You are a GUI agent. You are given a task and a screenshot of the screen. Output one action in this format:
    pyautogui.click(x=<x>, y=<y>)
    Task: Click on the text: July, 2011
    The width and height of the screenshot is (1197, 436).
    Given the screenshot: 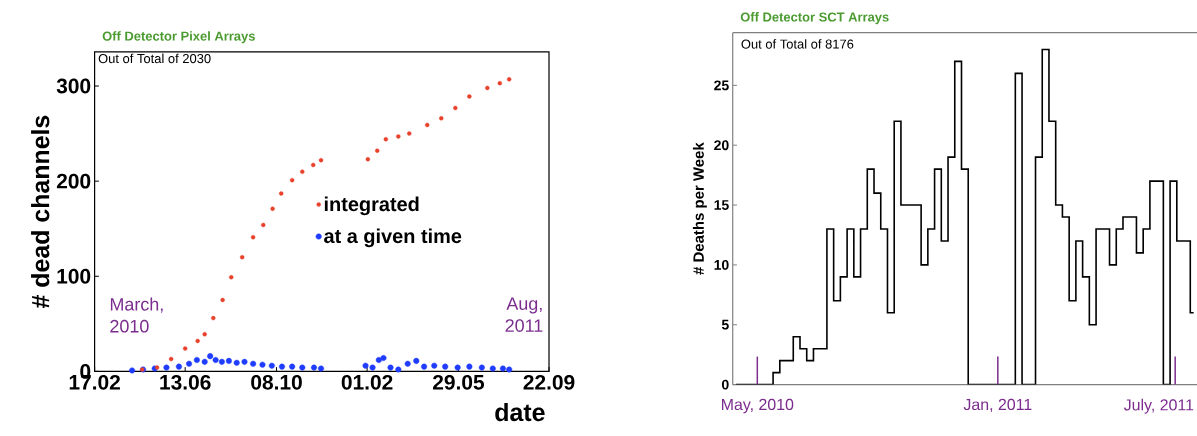 What is the action you would take?
    pyautogui.click(x=1158, y=406)
    